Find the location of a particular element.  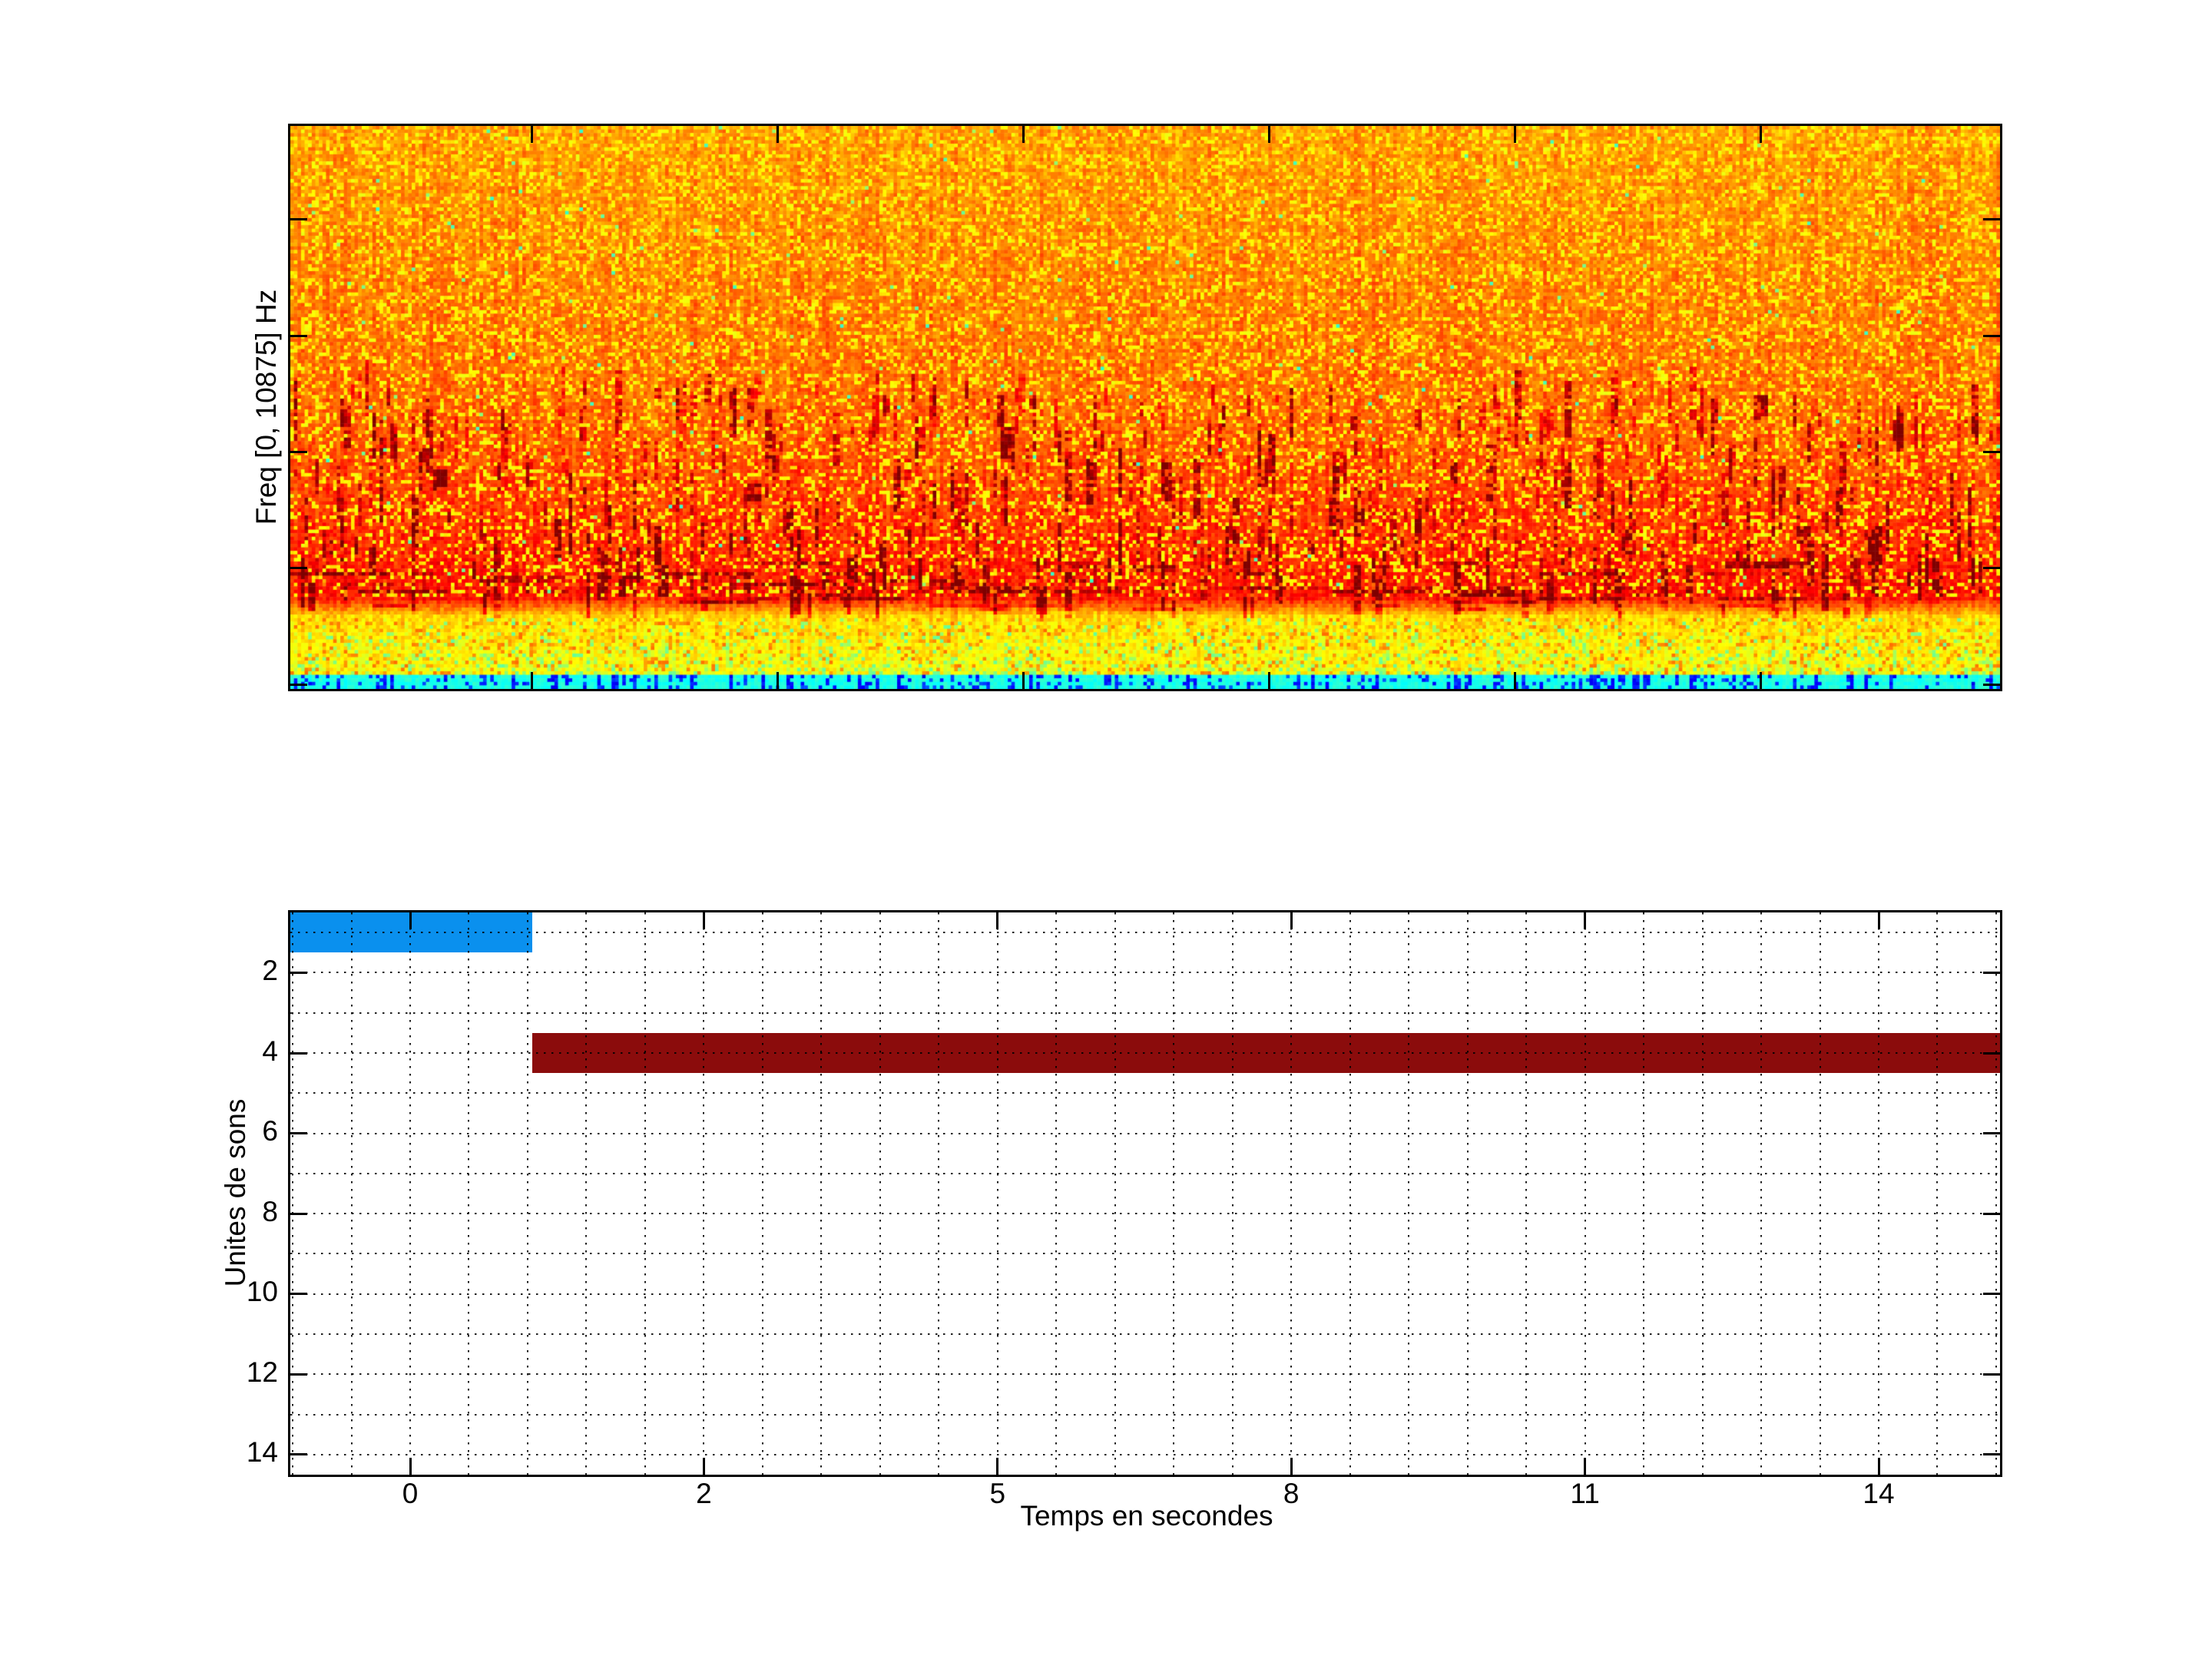

y-tick-label: 6 is located at coordinates (270, 1131).